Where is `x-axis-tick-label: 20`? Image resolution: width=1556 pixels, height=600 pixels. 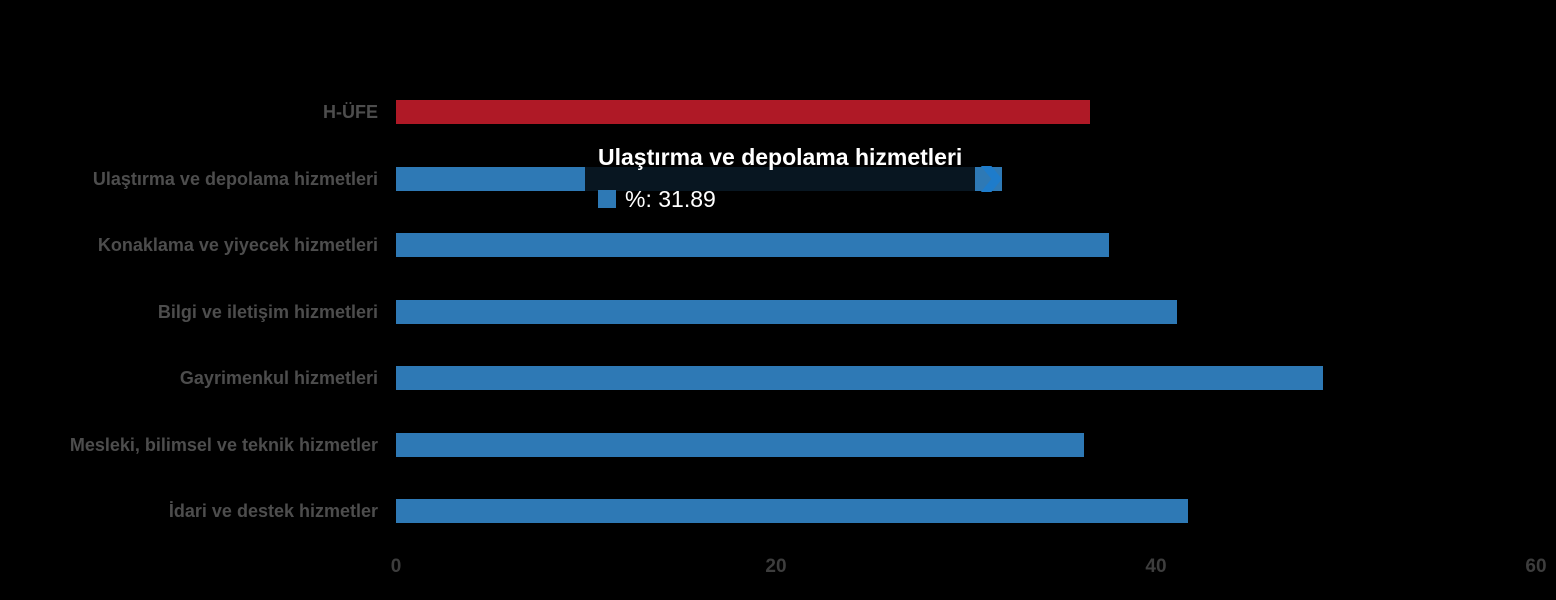 x-axis-tick-label: 20 is located at coordinates (776, 566).